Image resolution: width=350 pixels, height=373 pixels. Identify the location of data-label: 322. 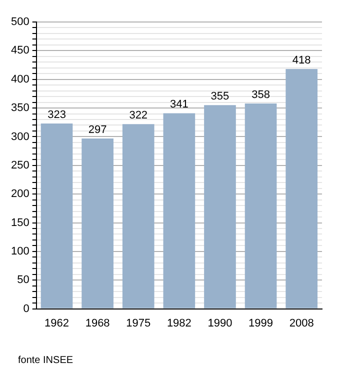
(138, 116).